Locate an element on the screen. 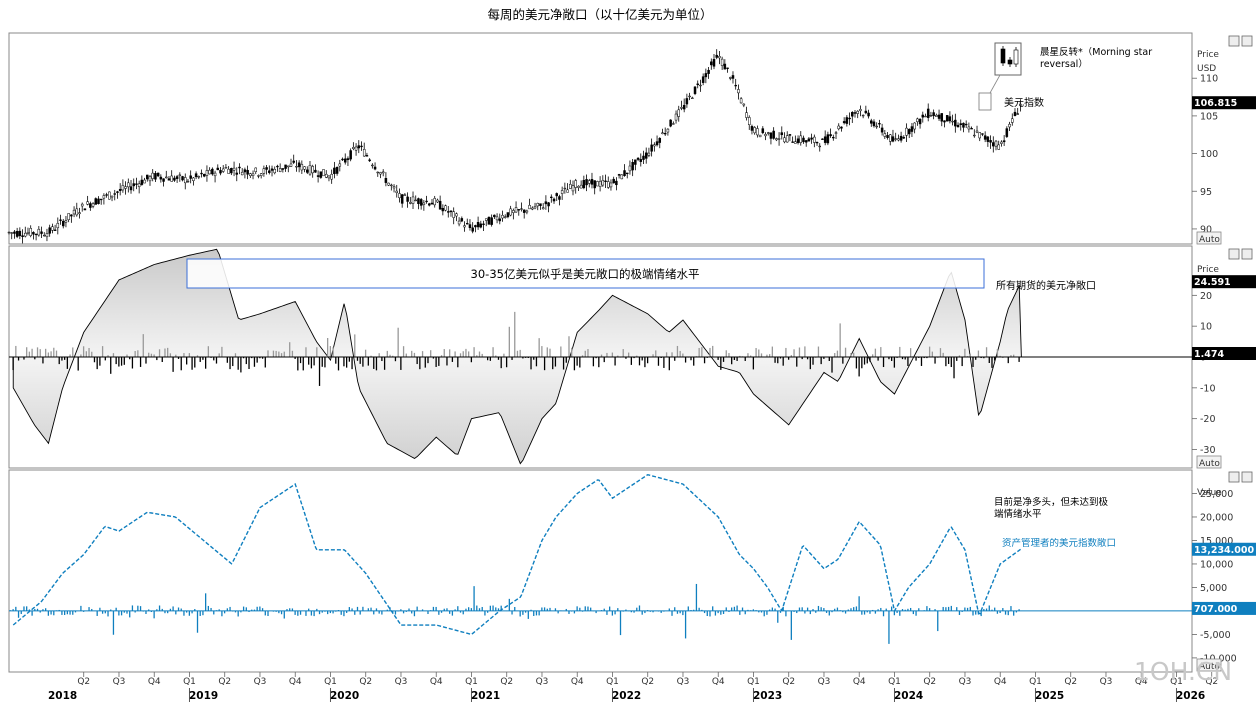  x-year-label: 2022 is located at coordinates (626, 696).